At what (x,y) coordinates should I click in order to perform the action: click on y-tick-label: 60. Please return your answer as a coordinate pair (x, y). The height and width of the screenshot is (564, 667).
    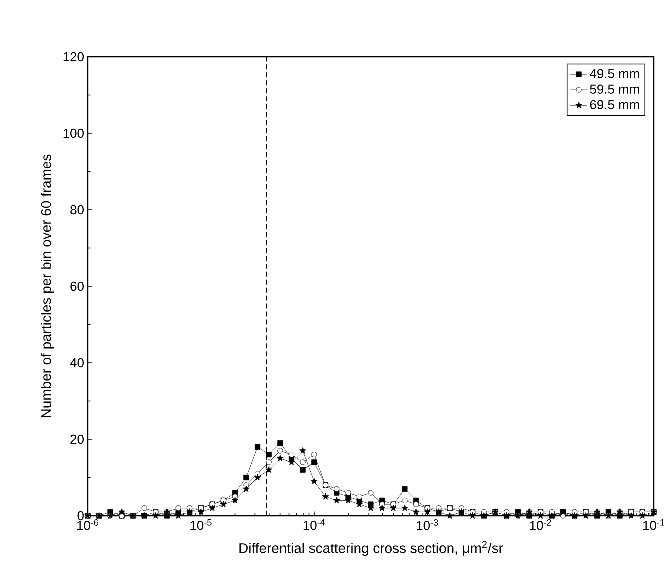
    Looking at the image, I should click on (77, 287).